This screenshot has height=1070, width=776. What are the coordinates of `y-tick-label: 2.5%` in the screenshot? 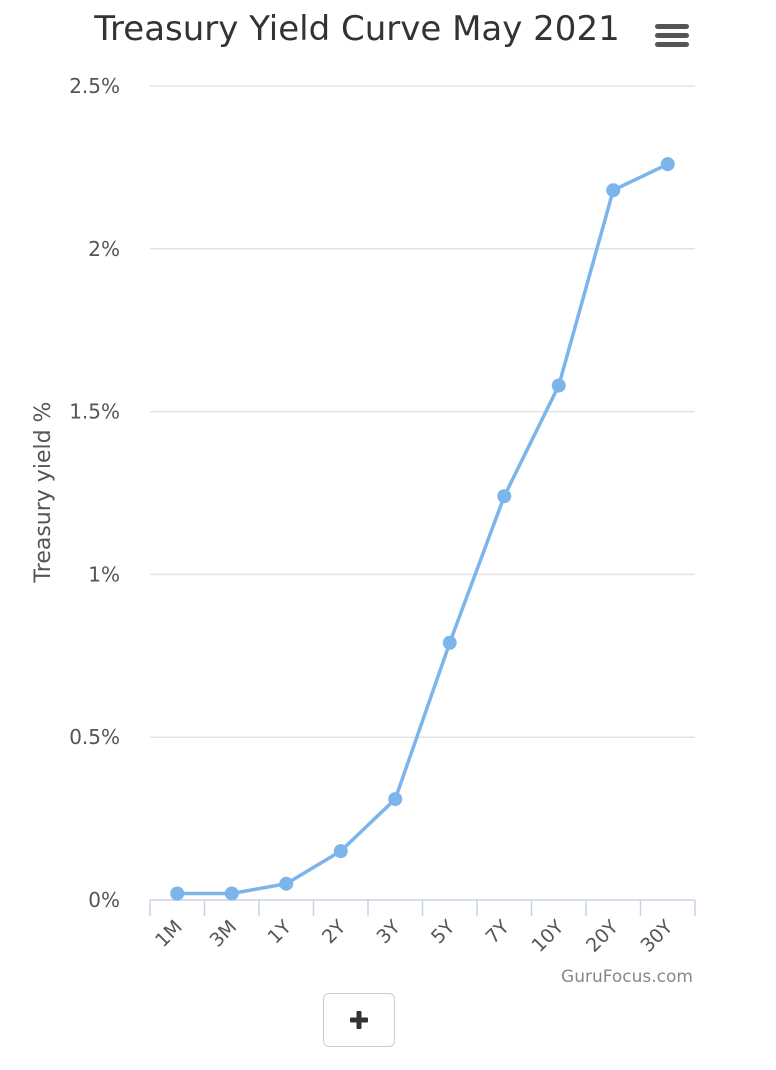 It's located at (94, 86).